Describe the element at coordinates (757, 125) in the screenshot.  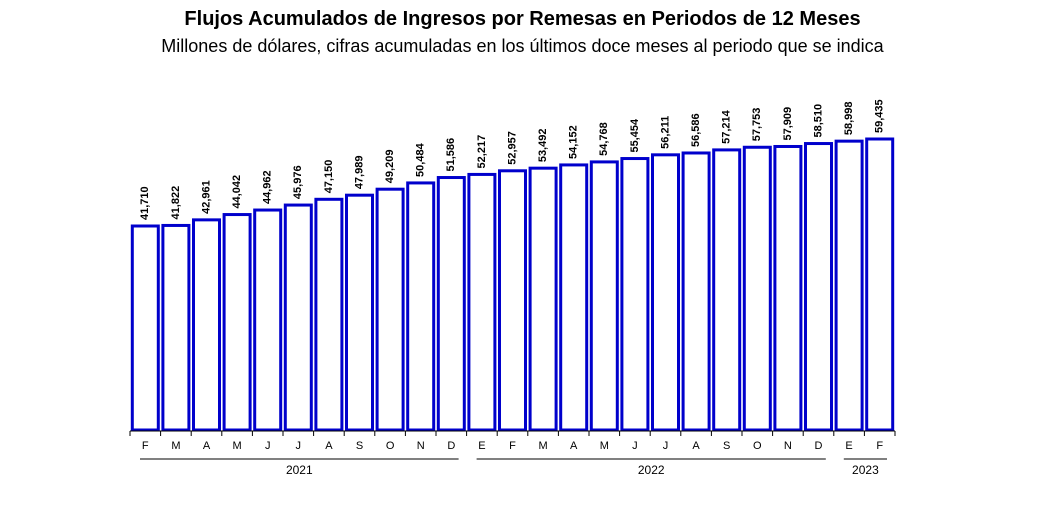
I see `data-label: 57,753` at that location.